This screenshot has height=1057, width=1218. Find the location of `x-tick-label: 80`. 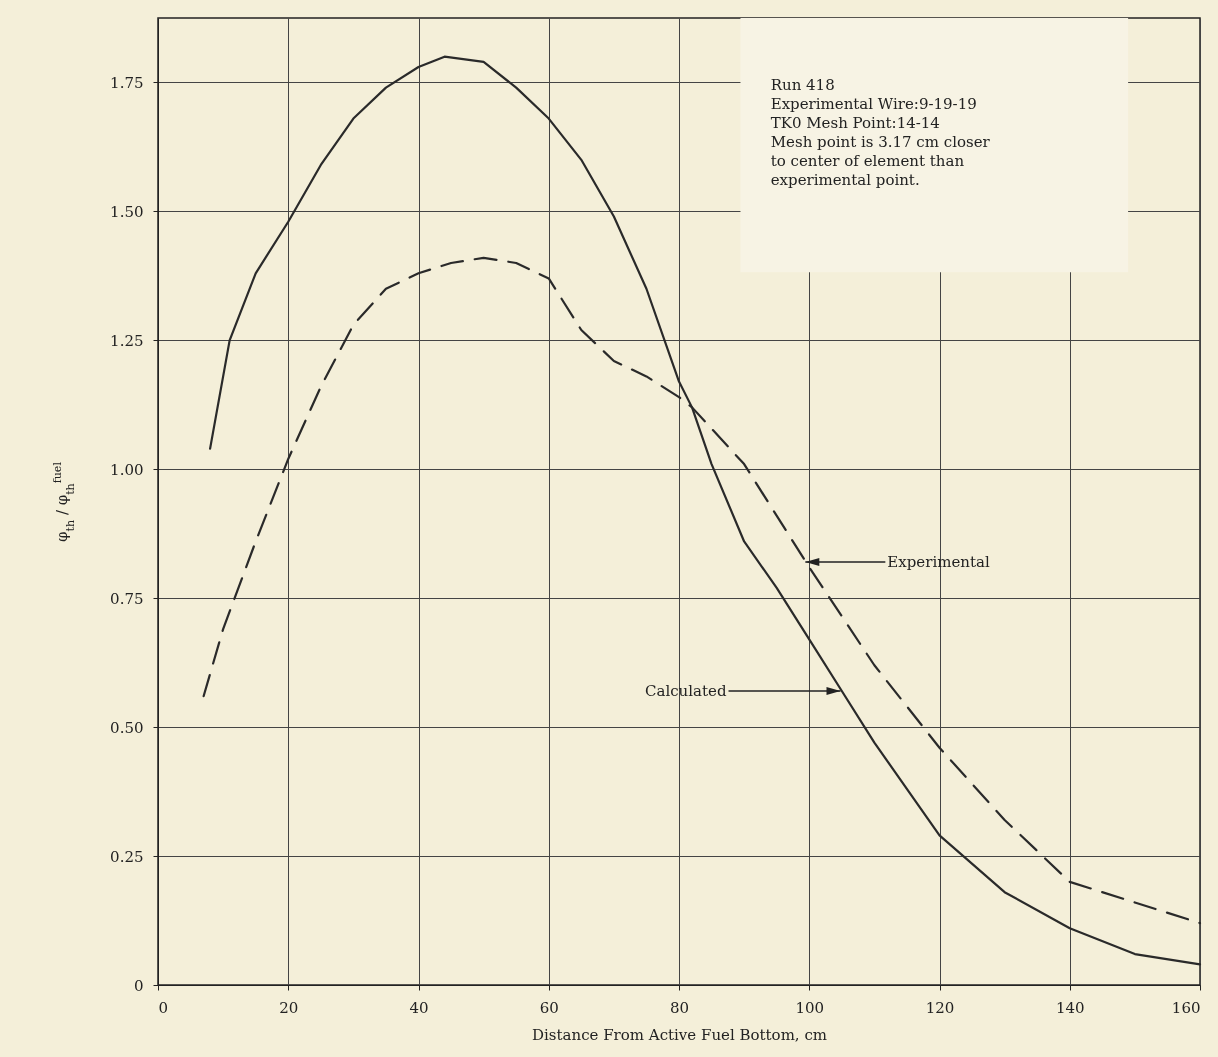

x-tick-label: 80 is located at coordinates (679, 1007).